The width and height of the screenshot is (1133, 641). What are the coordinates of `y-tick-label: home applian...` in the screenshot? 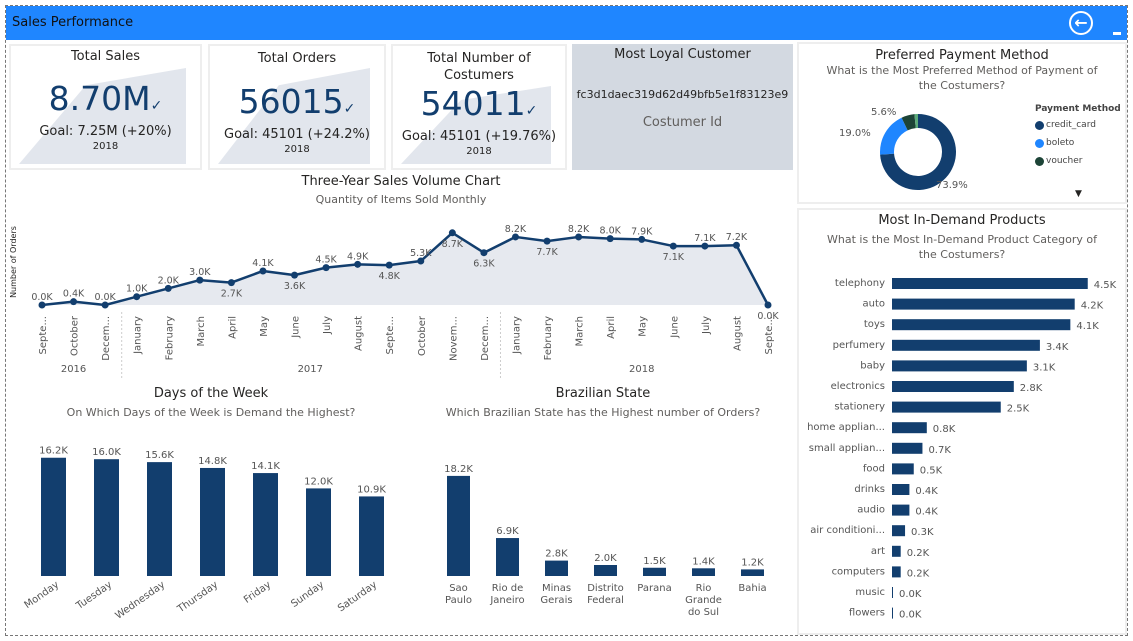 It's located at (846, 427).